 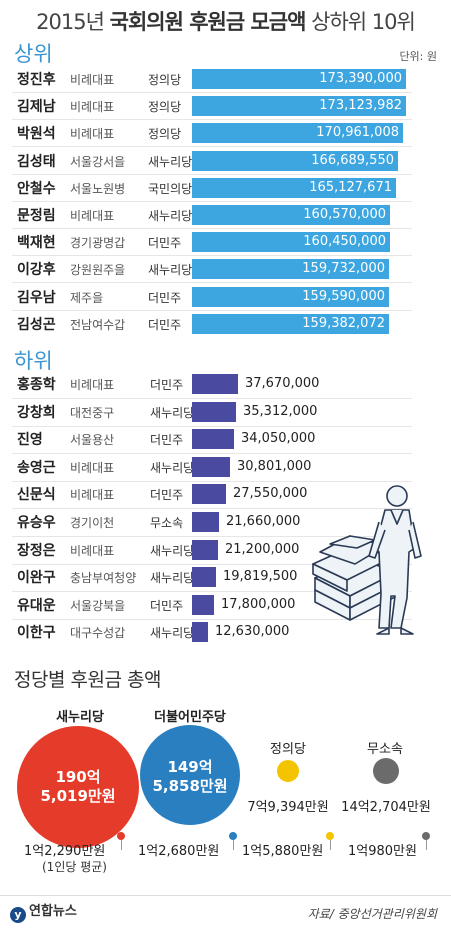 I want to click on candidate-district: 대전중구, so click(x=92, y=413).